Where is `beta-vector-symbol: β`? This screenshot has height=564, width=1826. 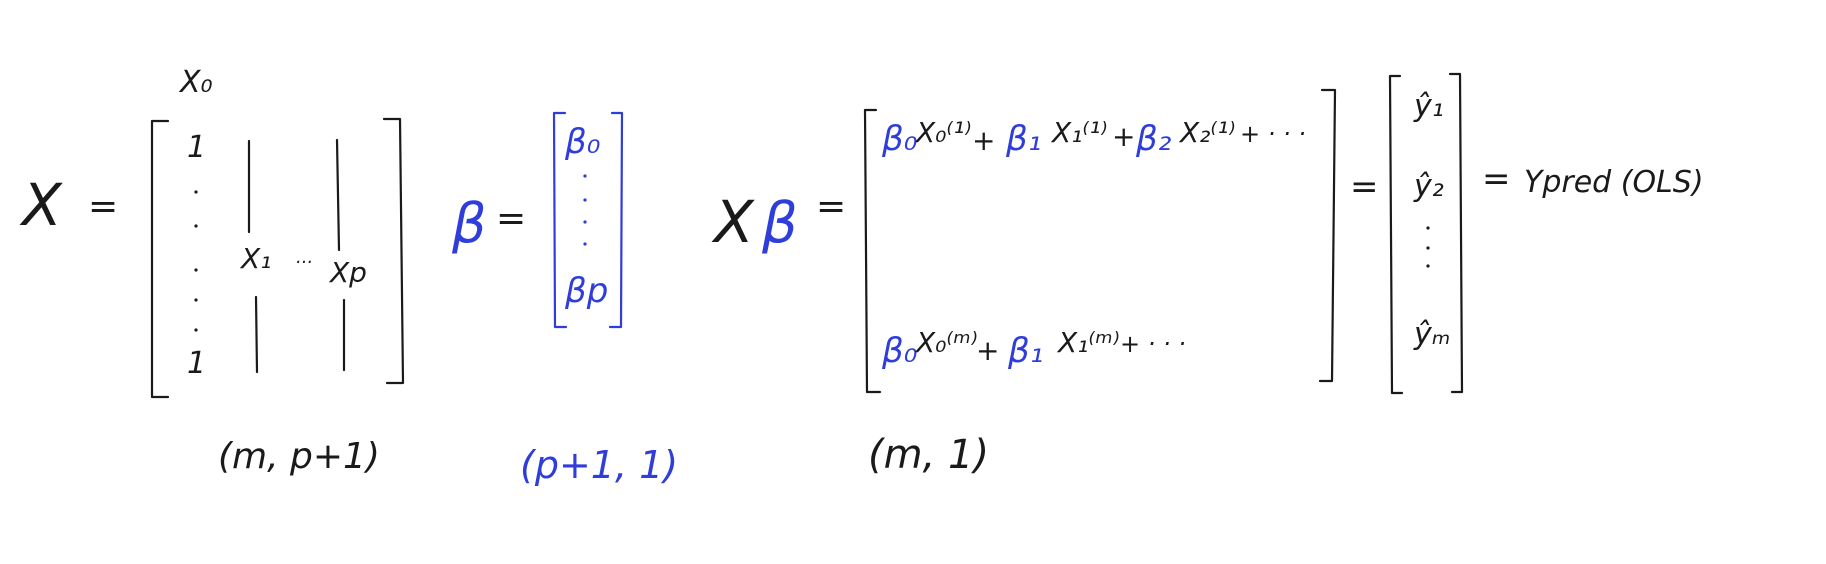 beta-vector-symbol: β is located at coordinates (468, 223).